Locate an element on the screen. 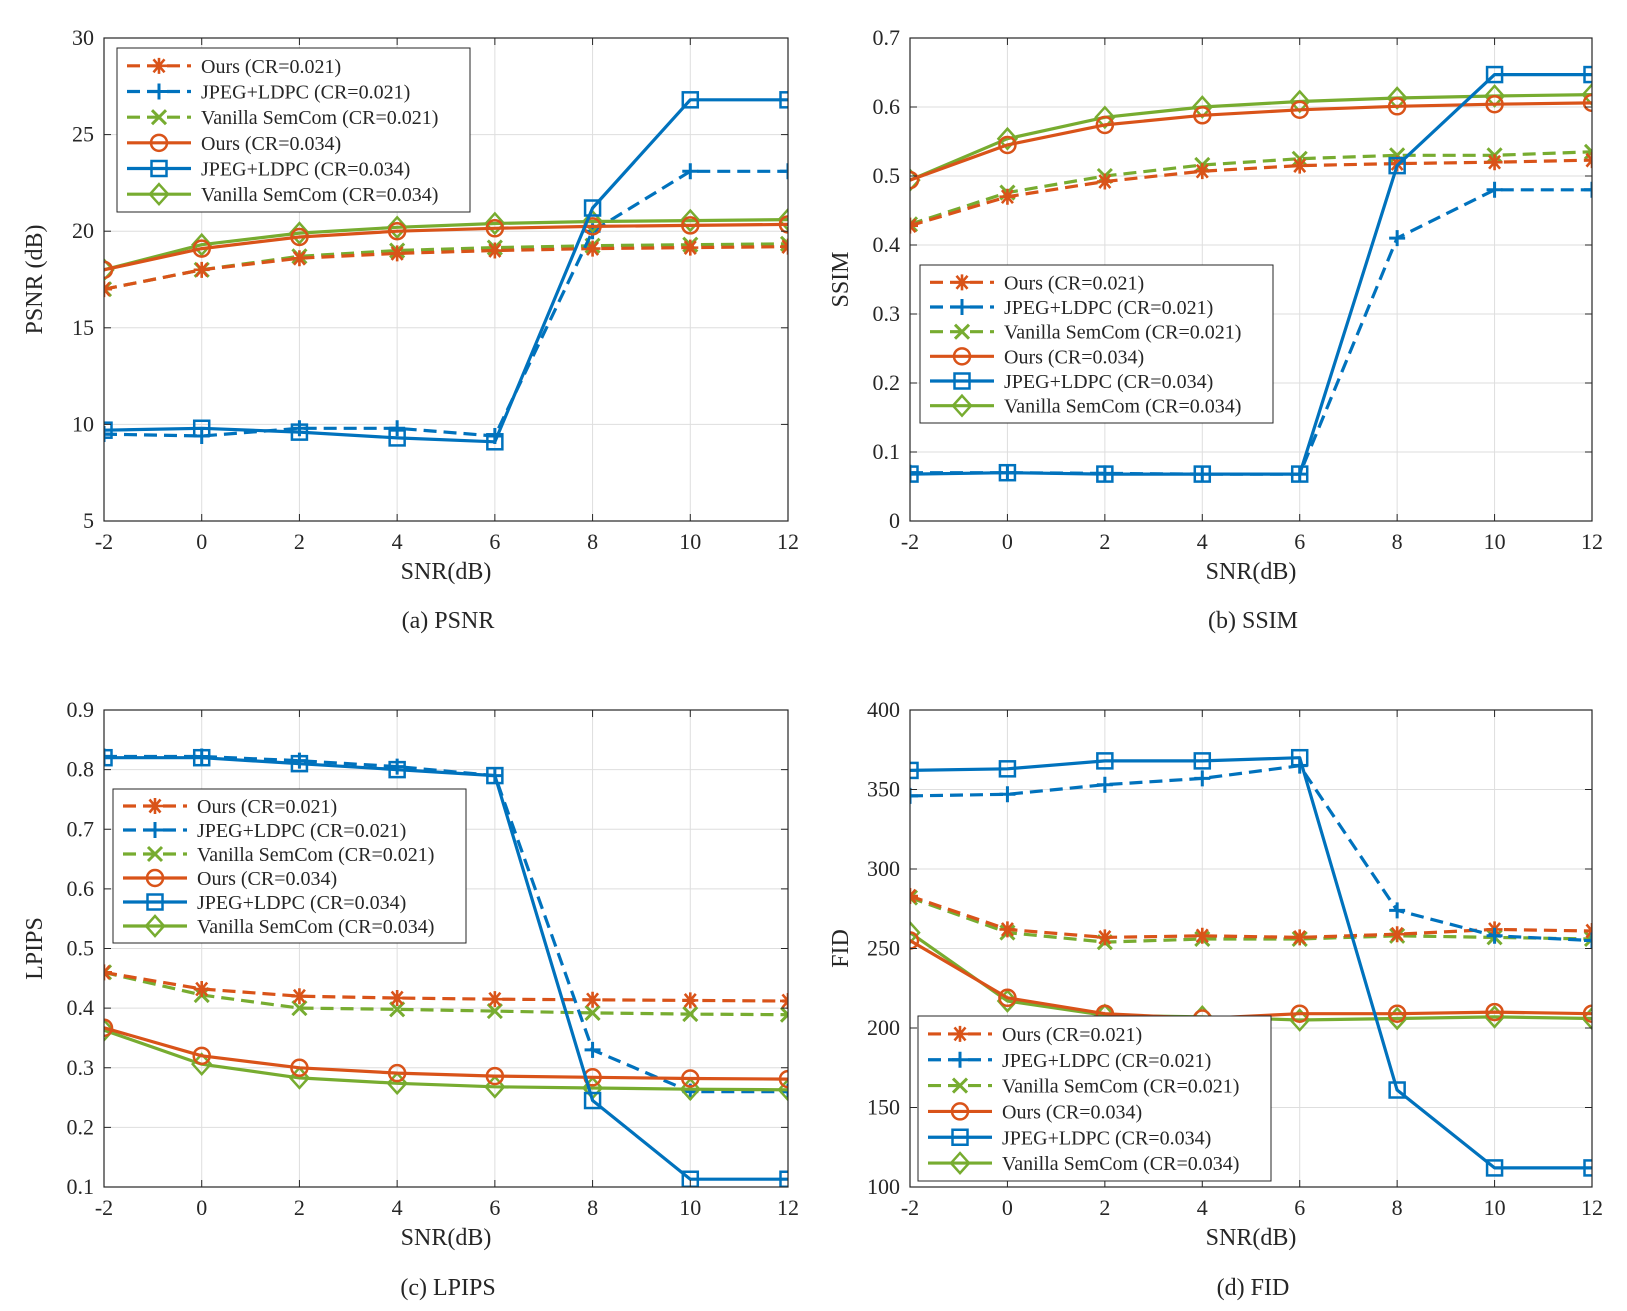  legend-entry: Vanilla SemCom (CR=0.021) is located at coordinates (278, 855).